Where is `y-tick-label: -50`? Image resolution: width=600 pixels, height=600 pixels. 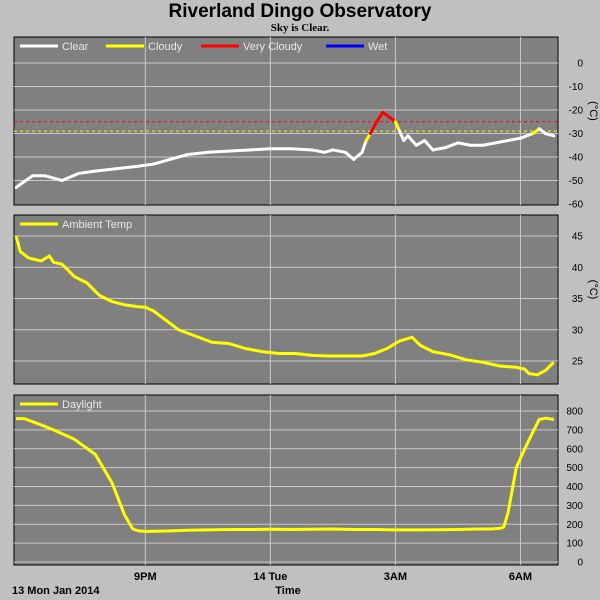
y-tick-label: -50 is located at coordinates (576, 181).